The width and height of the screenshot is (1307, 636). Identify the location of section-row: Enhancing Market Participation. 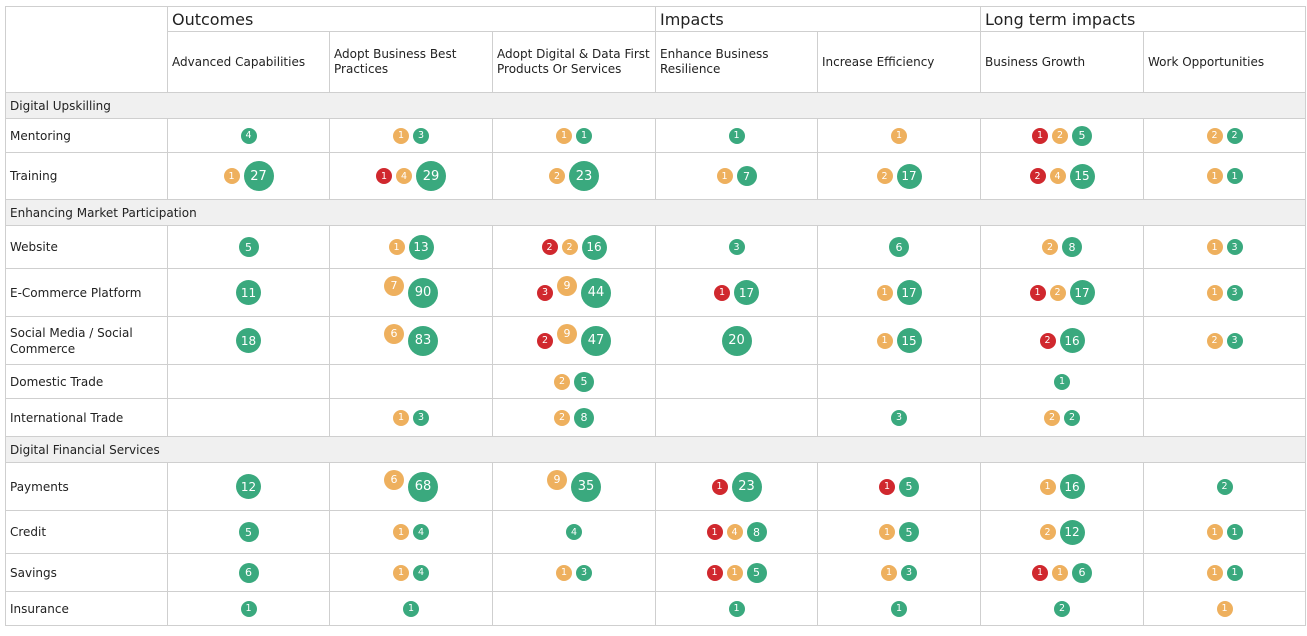
(655, 212).